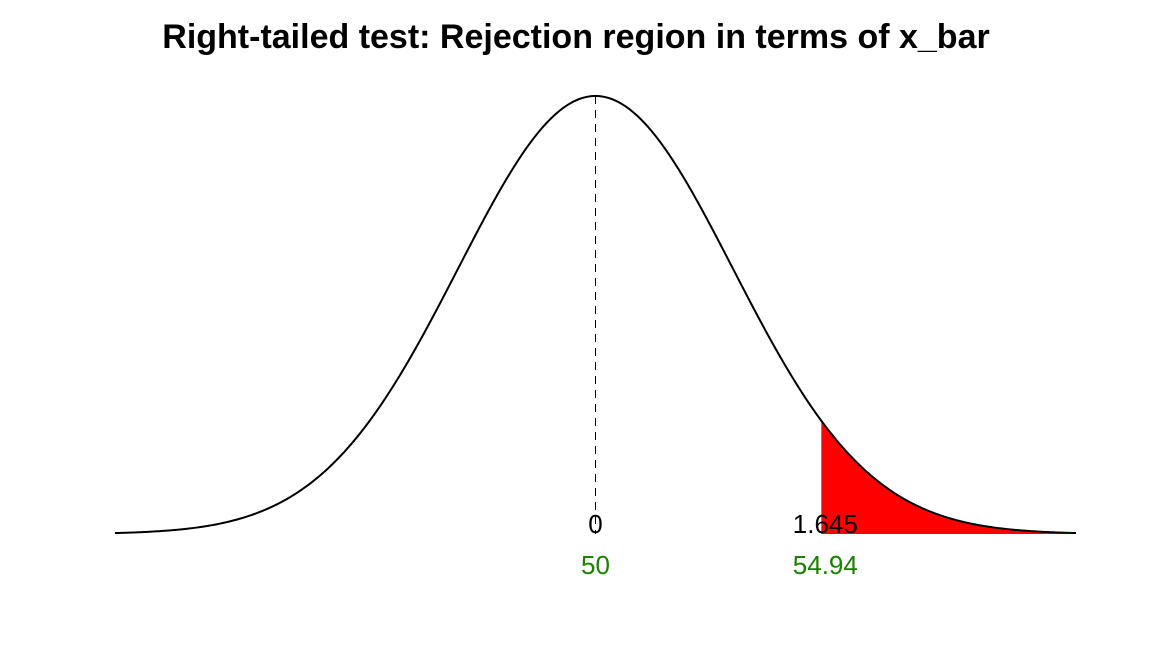 The height and width of the screenshot is (657, 1152). Describe the element at coordinates (595, 565) in the screenshot. I see `xbar-tick-label-mean: 50` at that location.